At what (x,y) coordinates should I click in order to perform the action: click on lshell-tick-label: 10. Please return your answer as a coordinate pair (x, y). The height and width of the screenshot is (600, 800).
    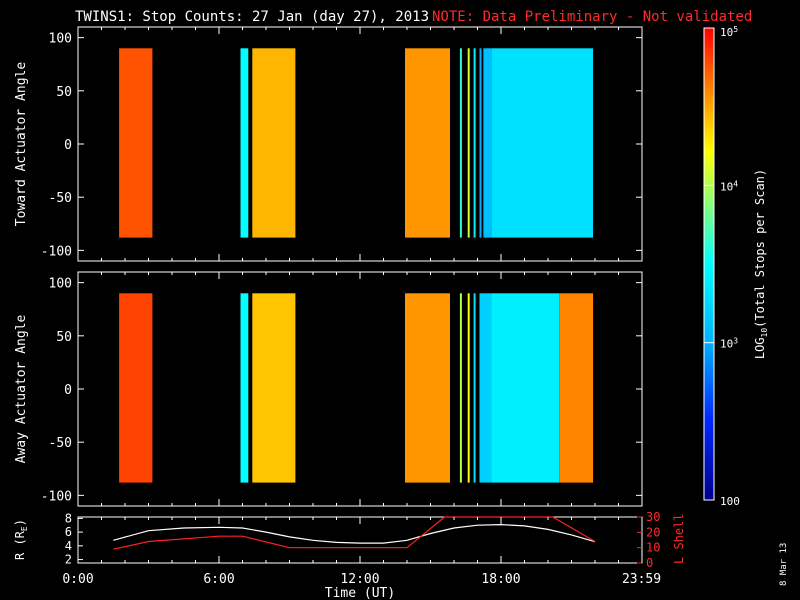
    Looking at the image, I should click on (653, 548).